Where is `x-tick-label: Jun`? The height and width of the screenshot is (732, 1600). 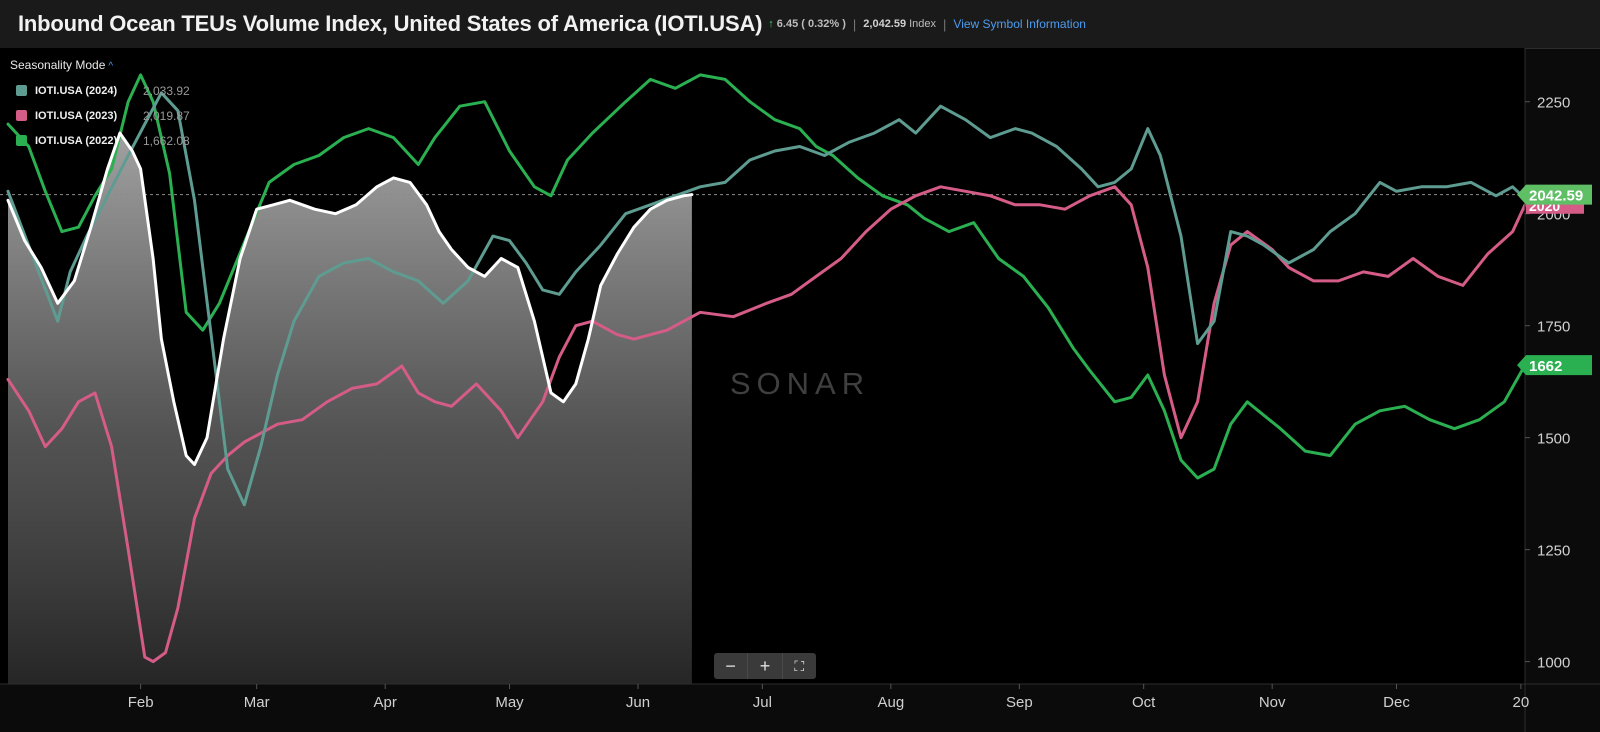
x-tick-label: Jun is located at coordinates (638, 702).